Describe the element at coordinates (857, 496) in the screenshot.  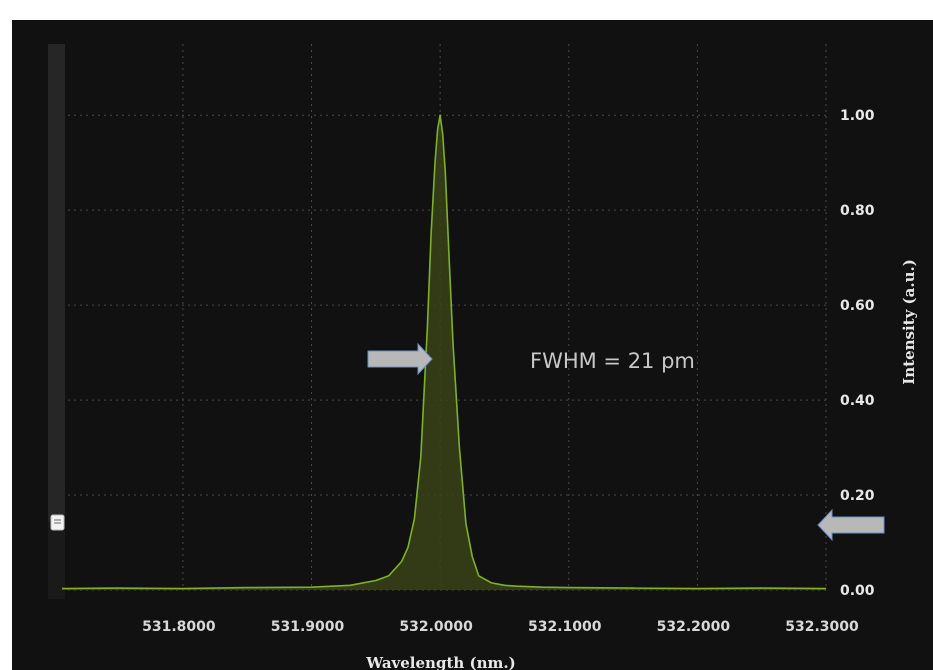
I see `y-tick-label: 0.20` at that location.